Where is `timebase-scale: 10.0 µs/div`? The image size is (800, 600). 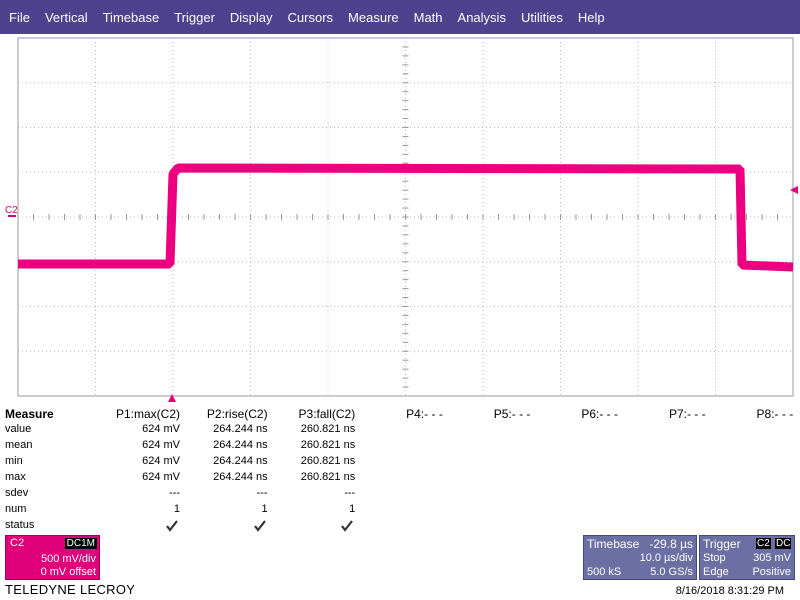
timebase-scale: 10.0 µs/div is located at coordinates (666, 558).